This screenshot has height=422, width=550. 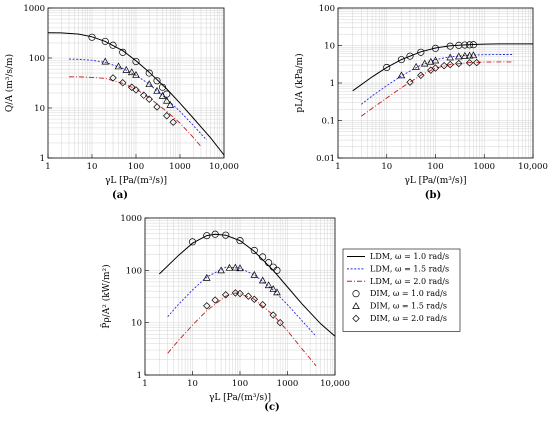 I want to click on panel-label: (c), so click(x=272, y=407).